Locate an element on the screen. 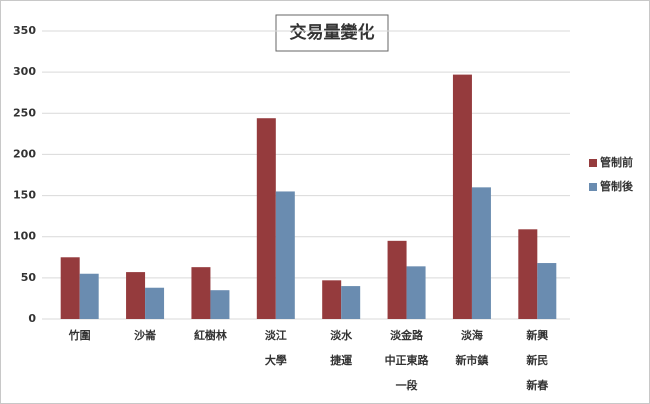  x-tick-label: 淡海 is located at coordinates (472, 335).